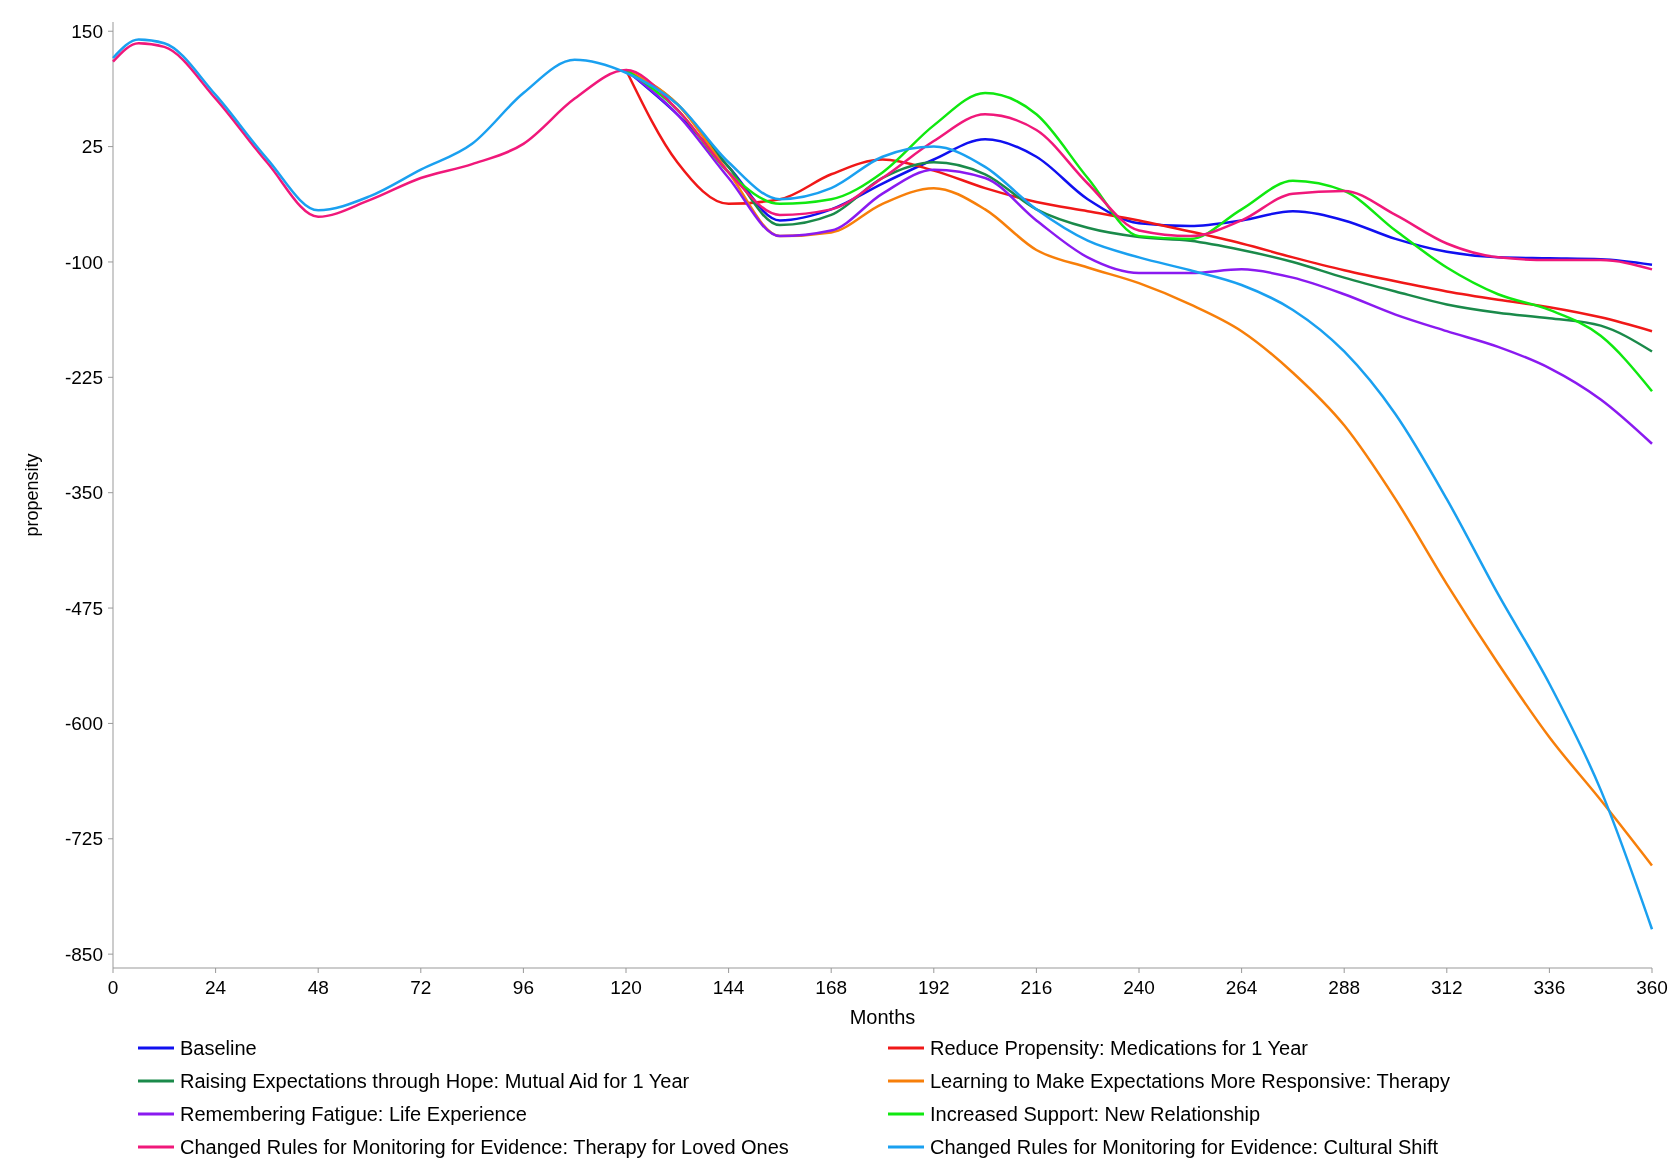  What do you see at coordinates (83, 377) in the screenshot?
I see `y-tick-label: -225` at bounding box center [83, 377].